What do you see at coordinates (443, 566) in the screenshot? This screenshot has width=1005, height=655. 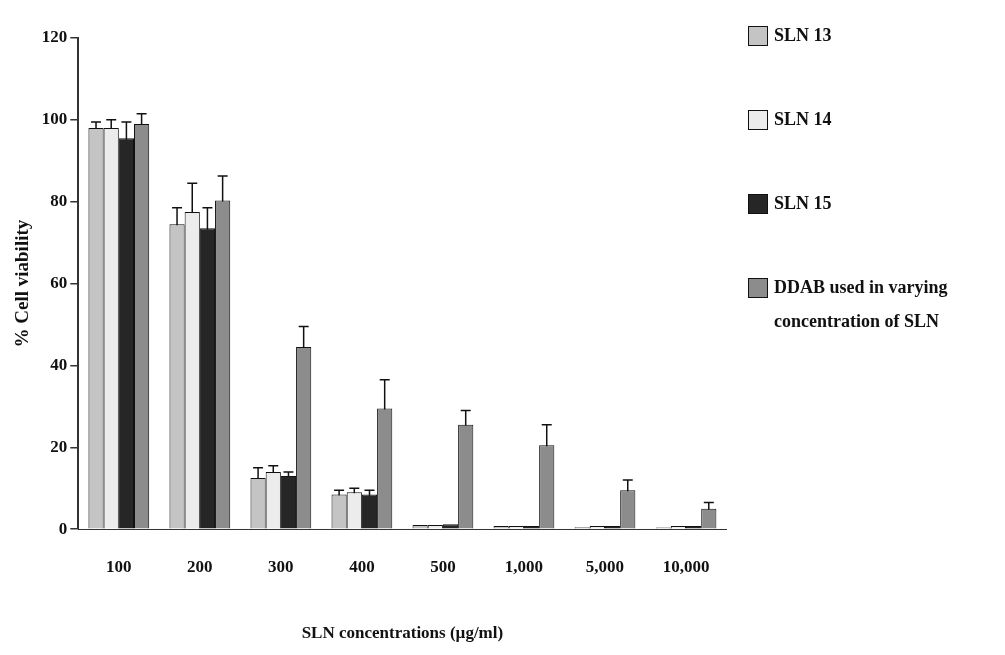 I see `x-tick-label: 500` at bounding box center [443, 566].